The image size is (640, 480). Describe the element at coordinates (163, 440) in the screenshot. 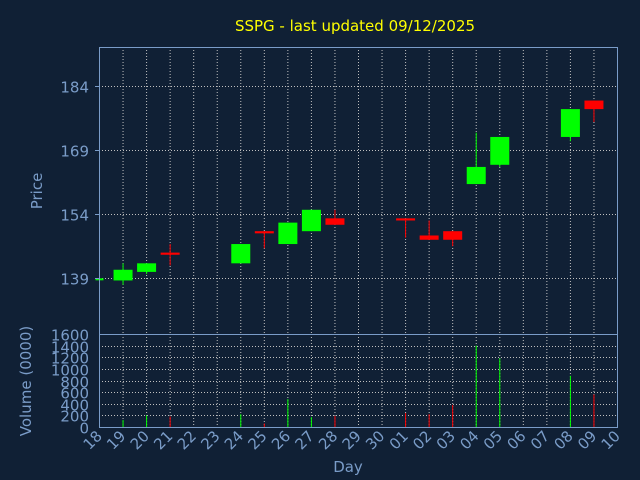

I see `x-tick-label: 21` at that location.